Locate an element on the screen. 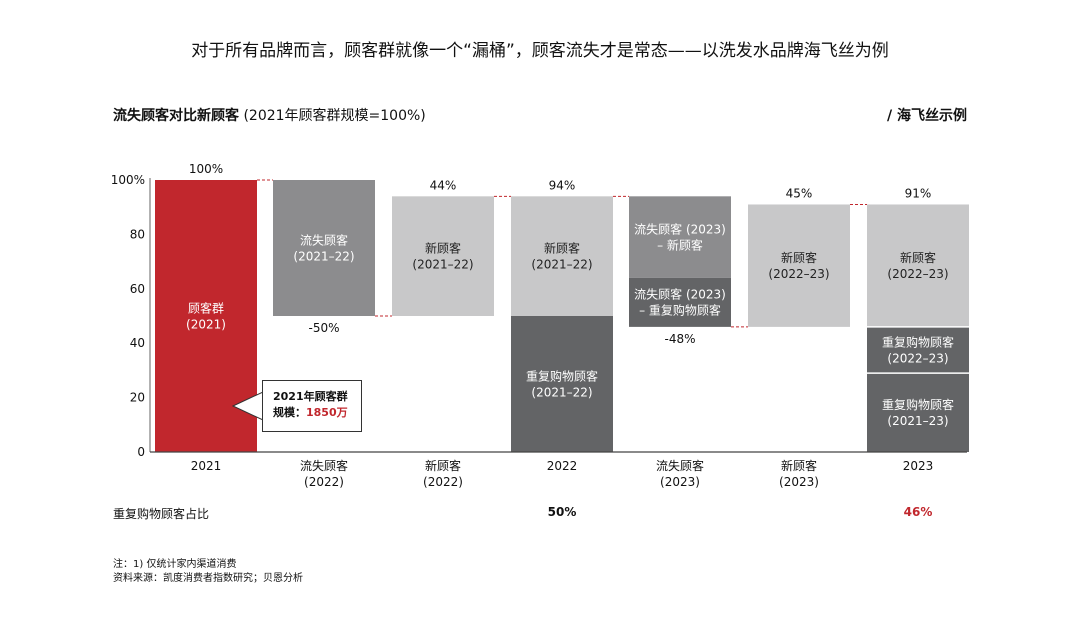 Image resolution: width=1080 pixels, height=627 pixels. example-label: / 海飞丝示例 is located at coordinates (927, 116).